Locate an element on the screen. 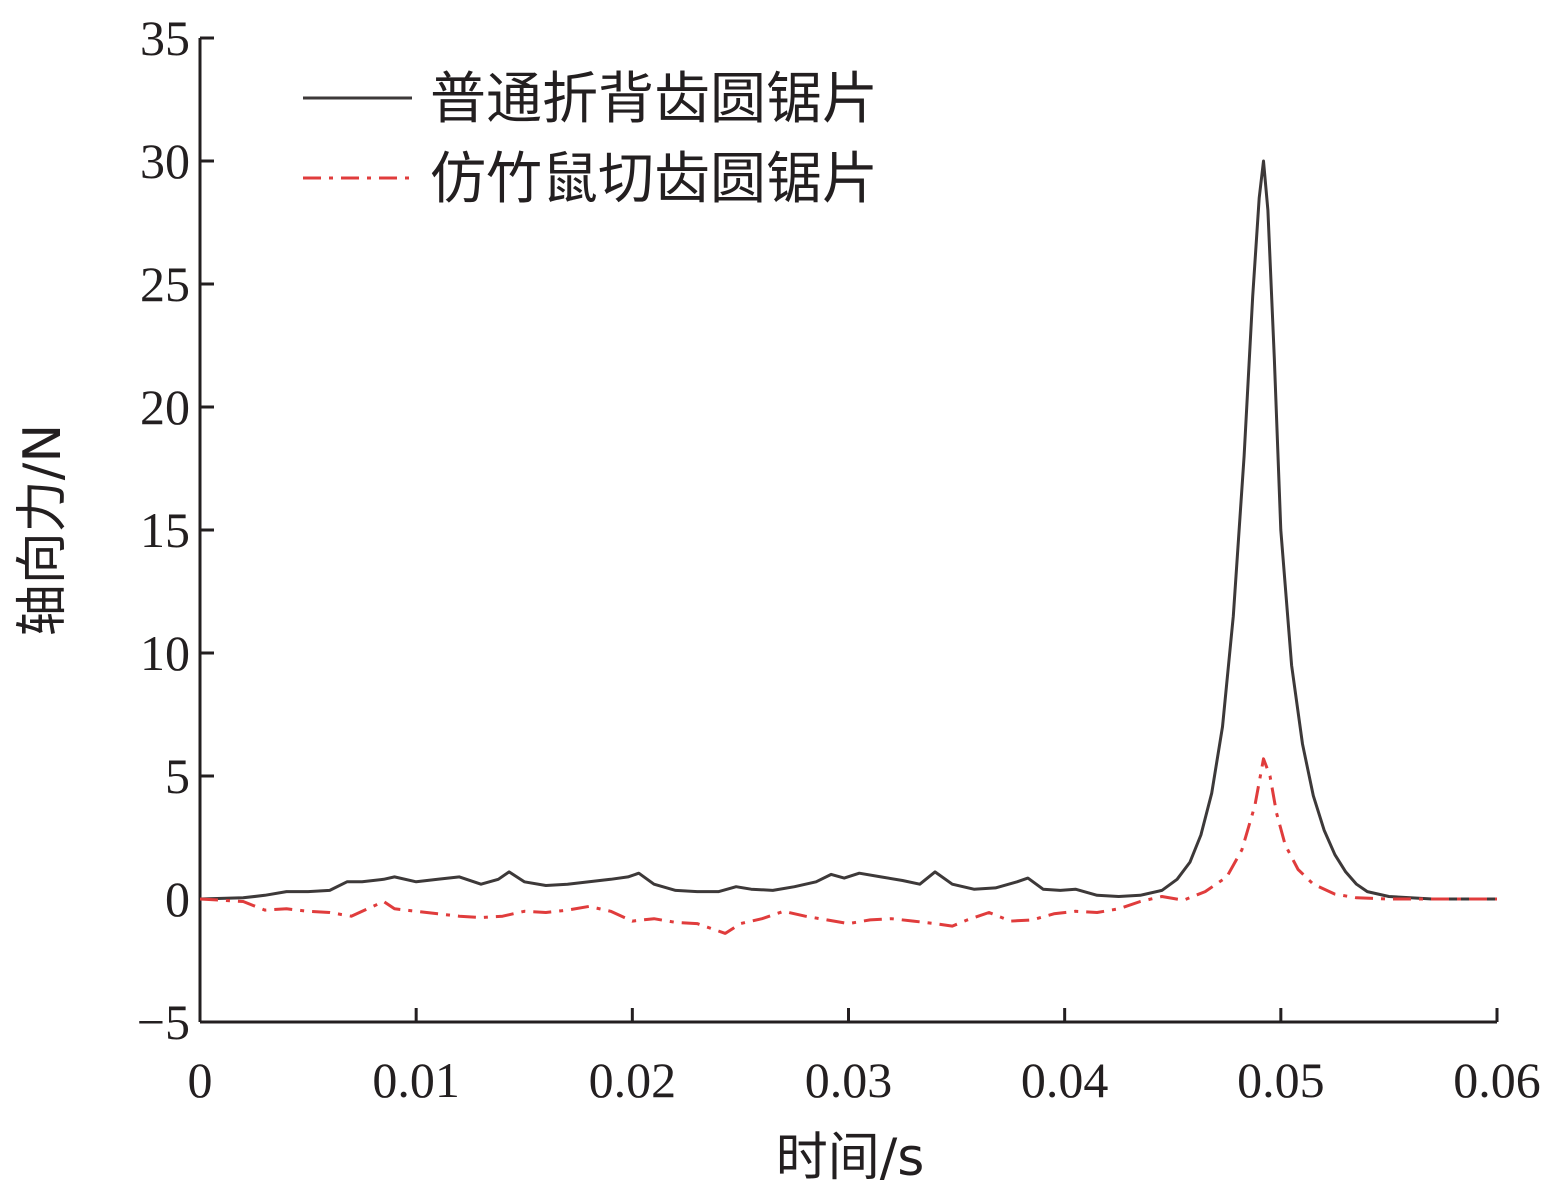 The width and height of the screenshot is (1560, 1198). y-tick-label: 10 is located at coordinates (165, 653).